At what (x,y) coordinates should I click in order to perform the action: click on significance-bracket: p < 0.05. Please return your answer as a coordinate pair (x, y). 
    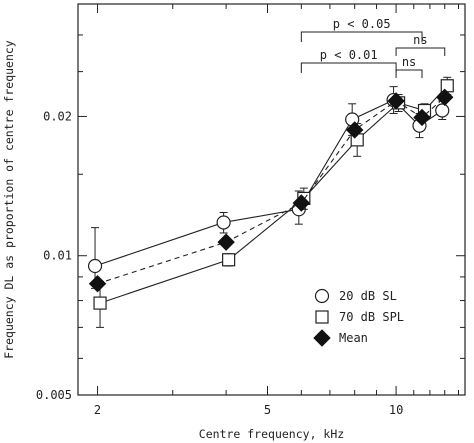
    Looking at the image, I should click on (361, 29).